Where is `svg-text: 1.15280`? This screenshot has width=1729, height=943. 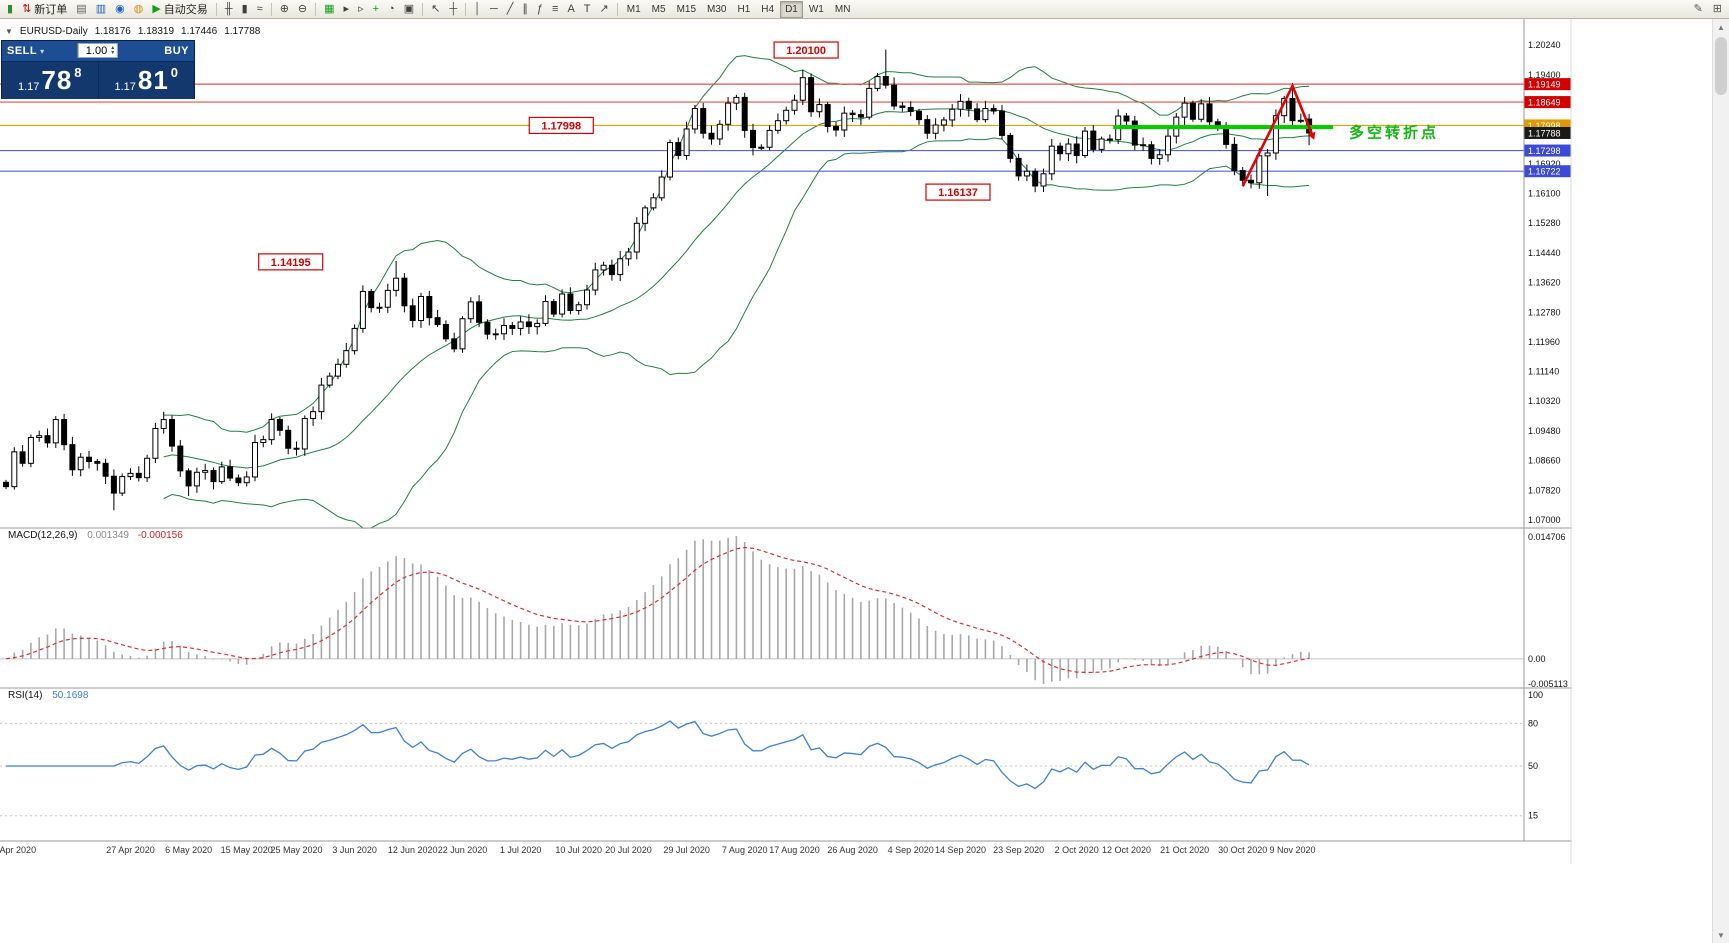 svg-text: 1.15280 is located at coordinates (1544, 223).